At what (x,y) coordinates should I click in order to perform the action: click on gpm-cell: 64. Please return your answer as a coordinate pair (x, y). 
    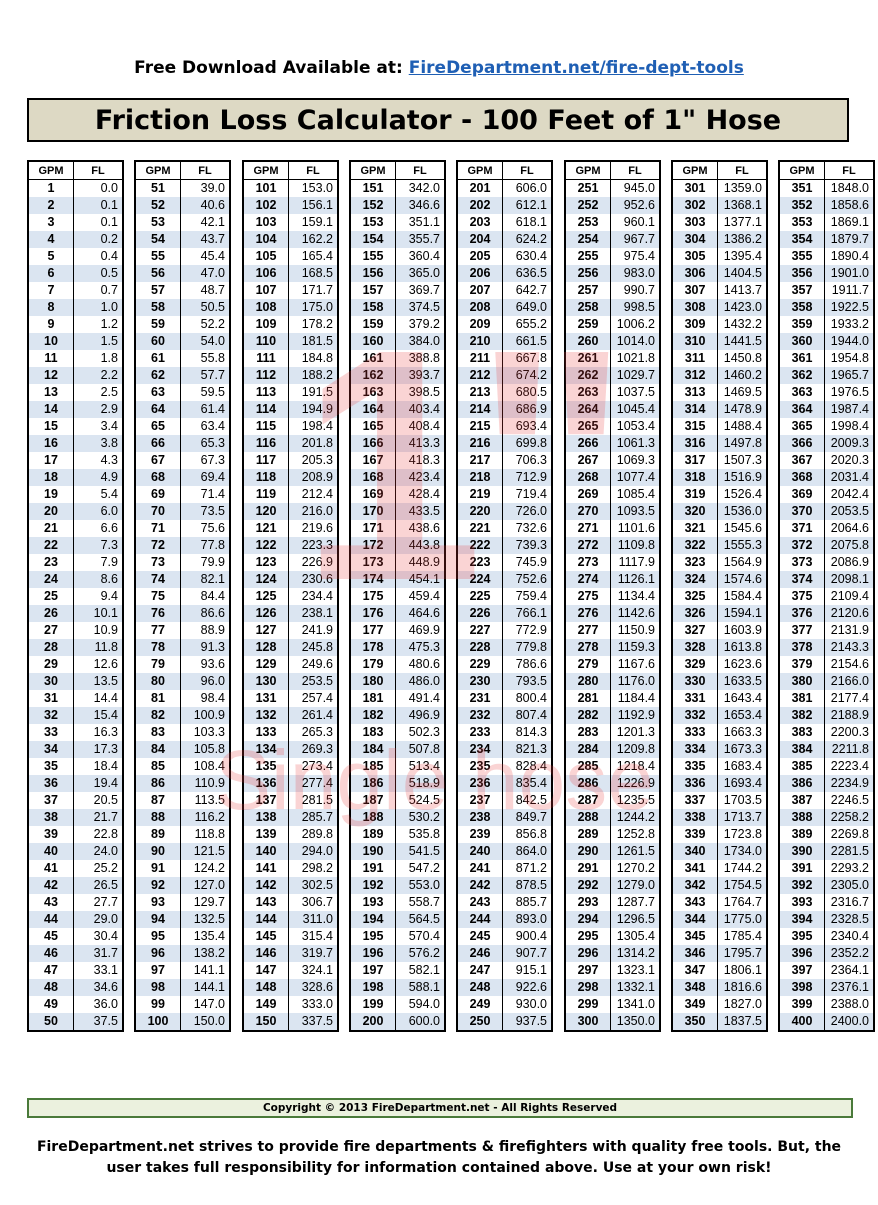
    Looking at the image, I should click on (158, 409).